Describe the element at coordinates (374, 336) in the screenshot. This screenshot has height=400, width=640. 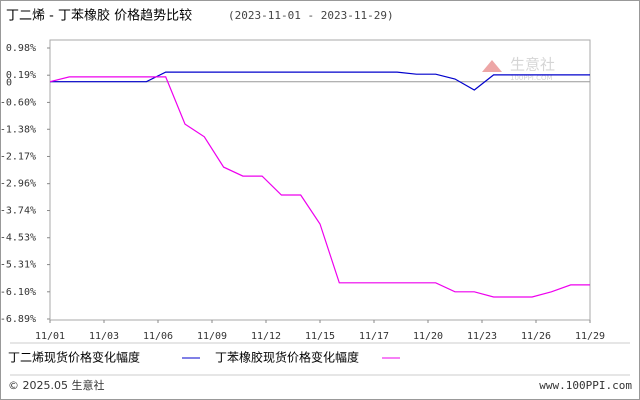
I see `x-tick-label: 11/17` at that location.